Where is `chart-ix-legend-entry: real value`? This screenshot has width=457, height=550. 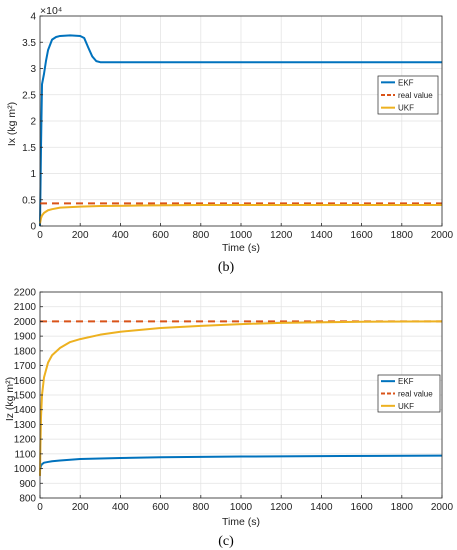
chart-ix-legend-entry: real value is located at coordinates (415, 95).